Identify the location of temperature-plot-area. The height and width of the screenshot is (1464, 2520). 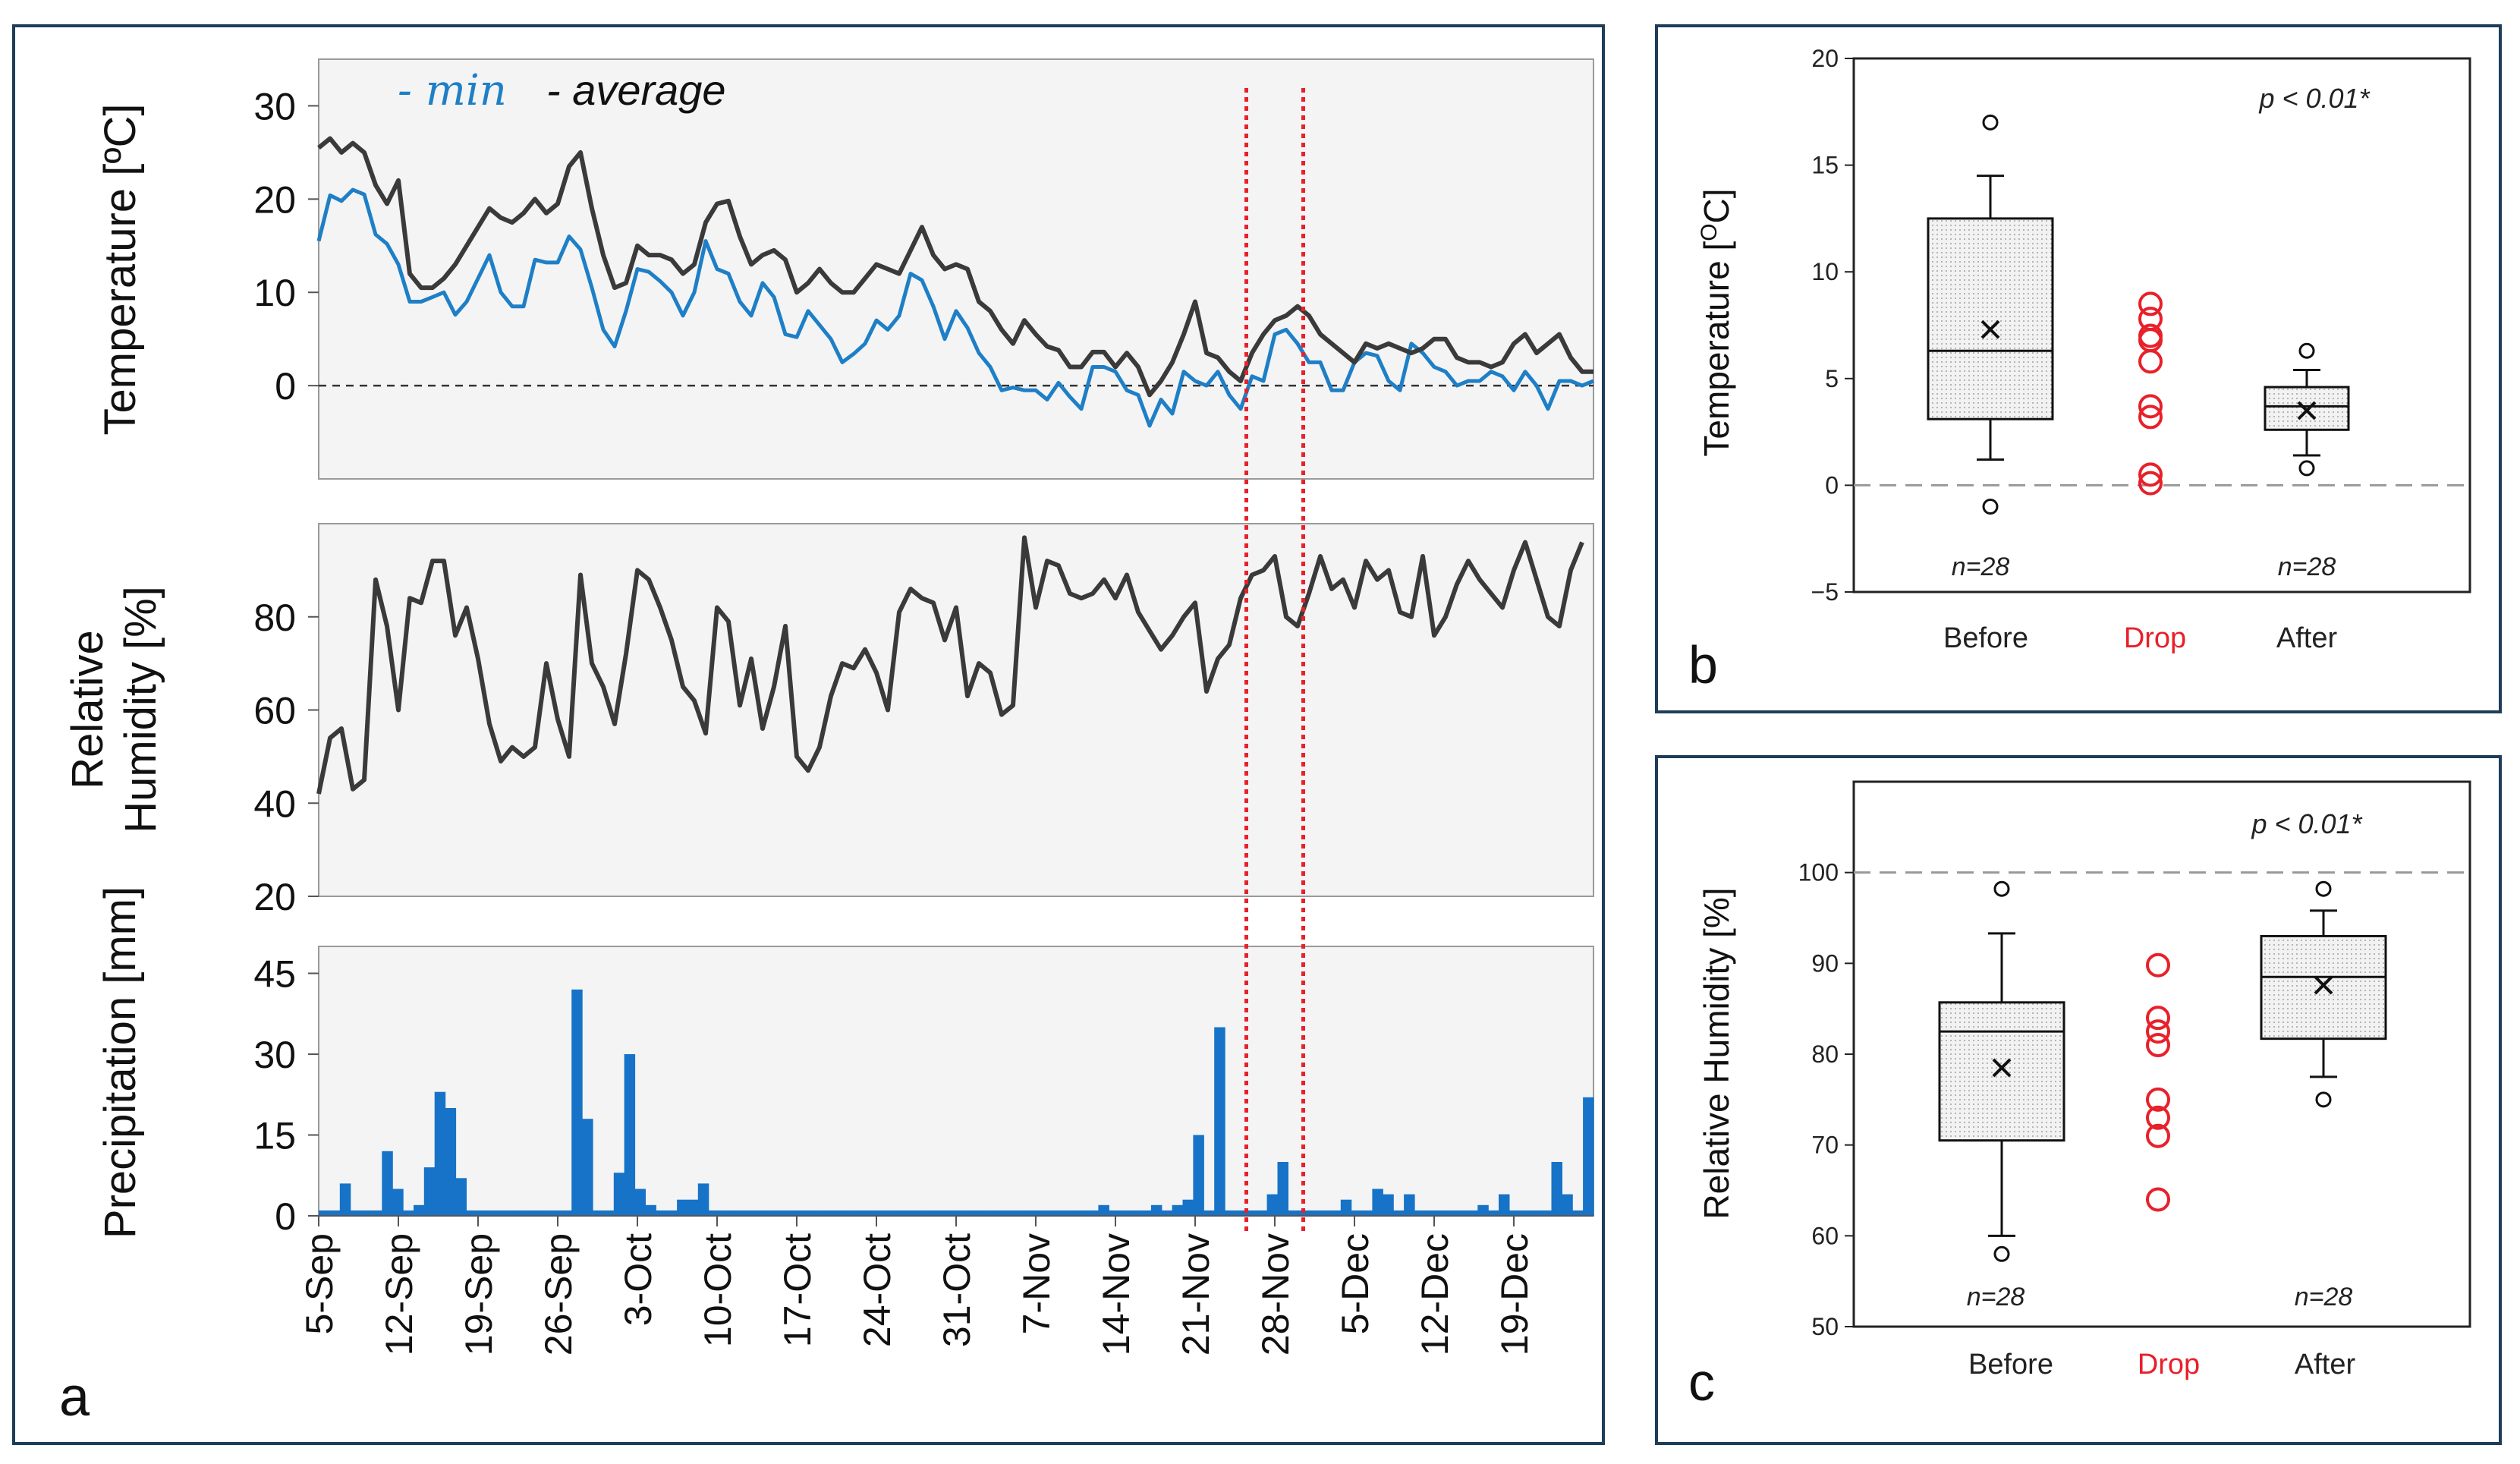
(956, 269).